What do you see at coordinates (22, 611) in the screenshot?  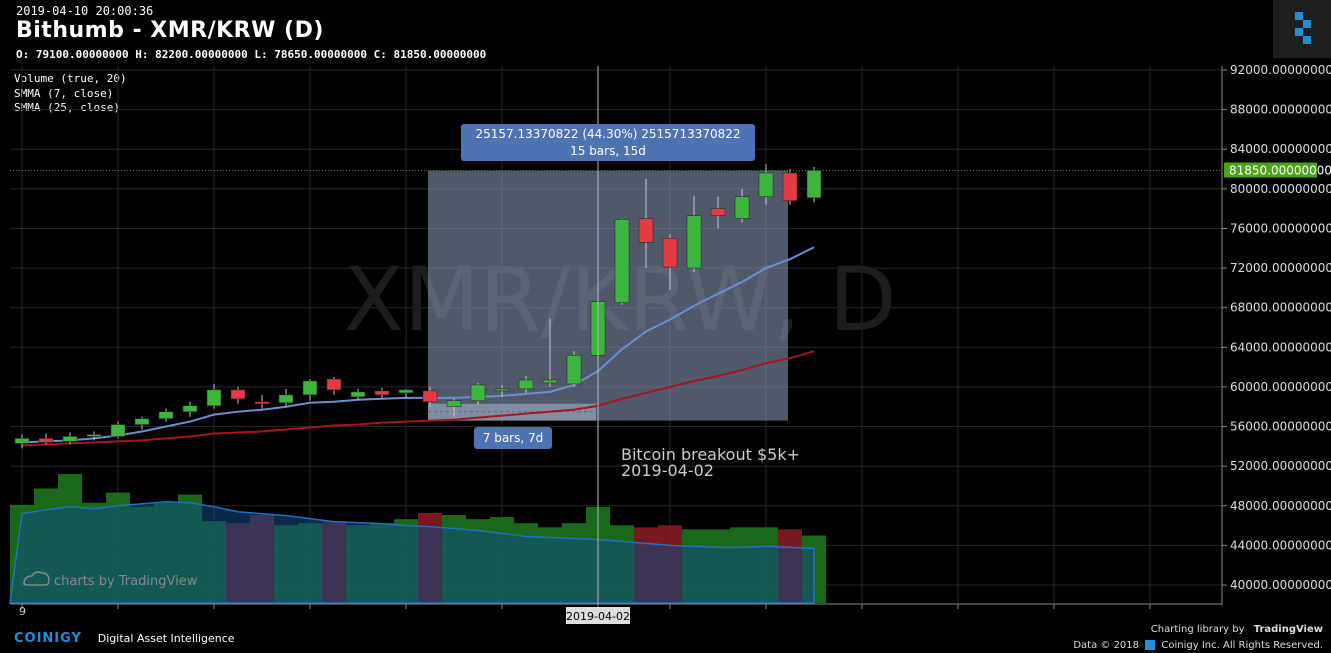 I see `time-axis-first-label: 9` at bounding box center [22, 611].